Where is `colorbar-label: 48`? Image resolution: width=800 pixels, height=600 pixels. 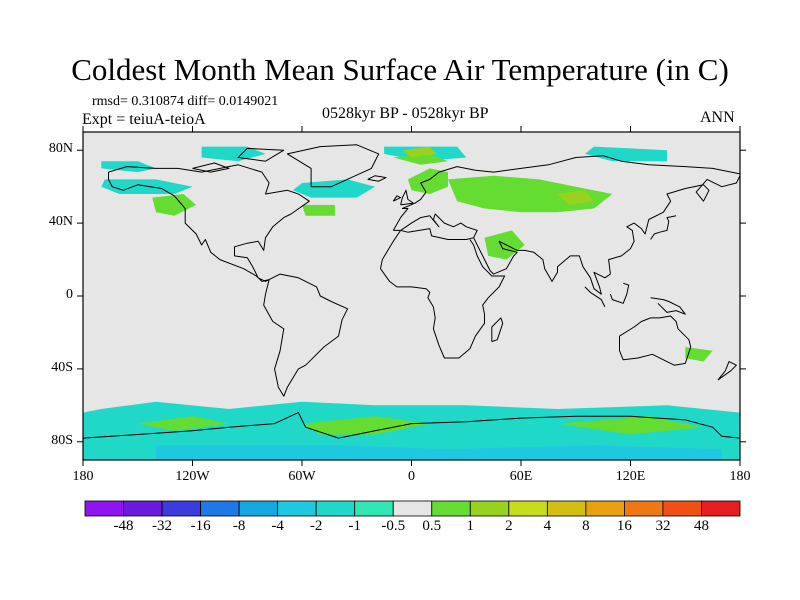
colorbar-label: 48 is located at coordinates (701, 526).